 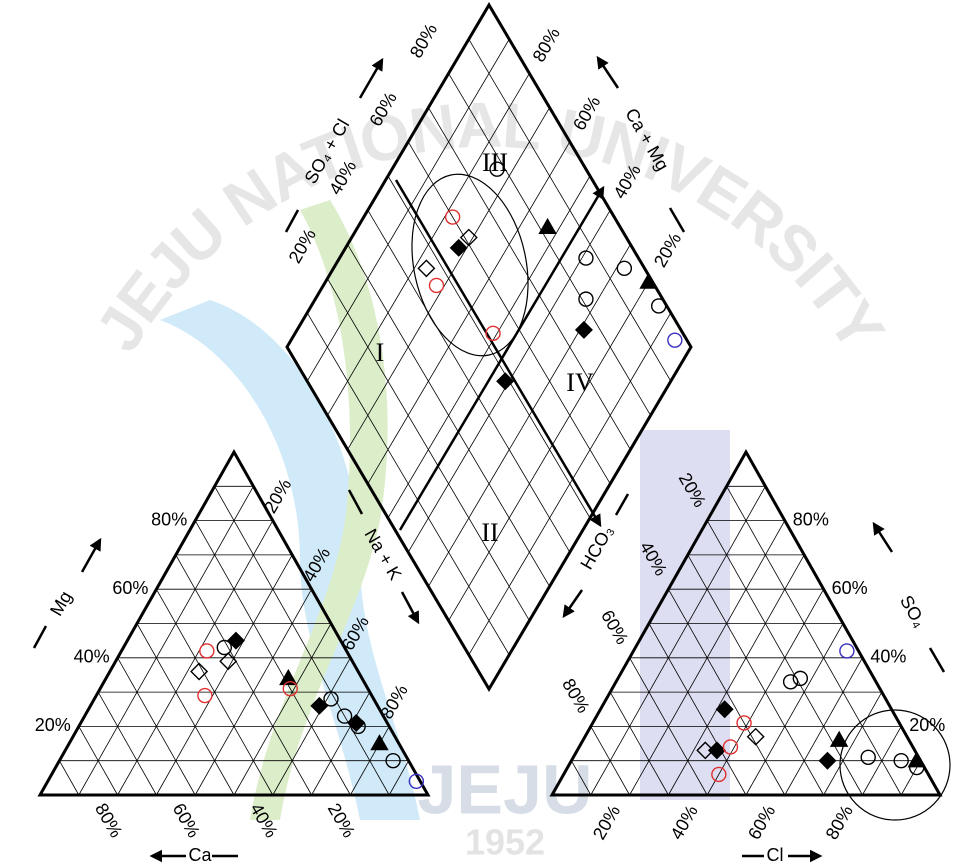 I want to click on axis-title: Ca, so click(x=200, y=855).